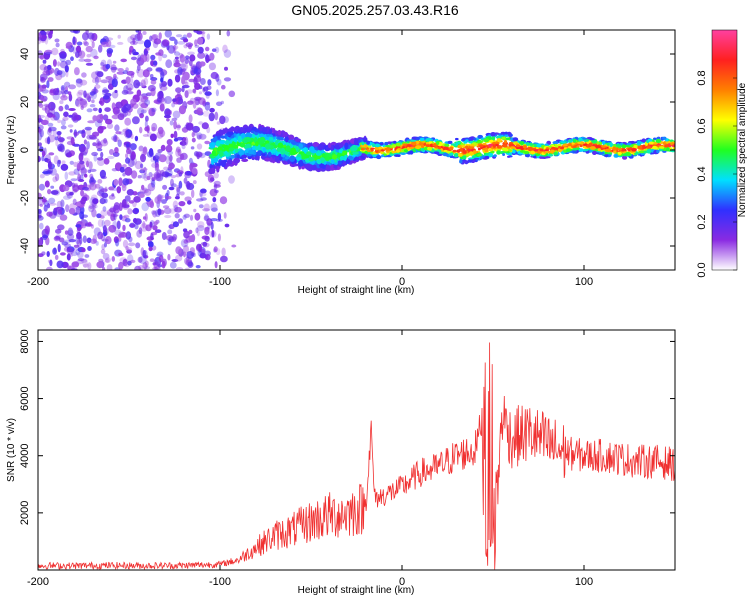  Describe the element at coordinates (25, 198) in the screenshot. I see `y-tick-label: -20` at that location.